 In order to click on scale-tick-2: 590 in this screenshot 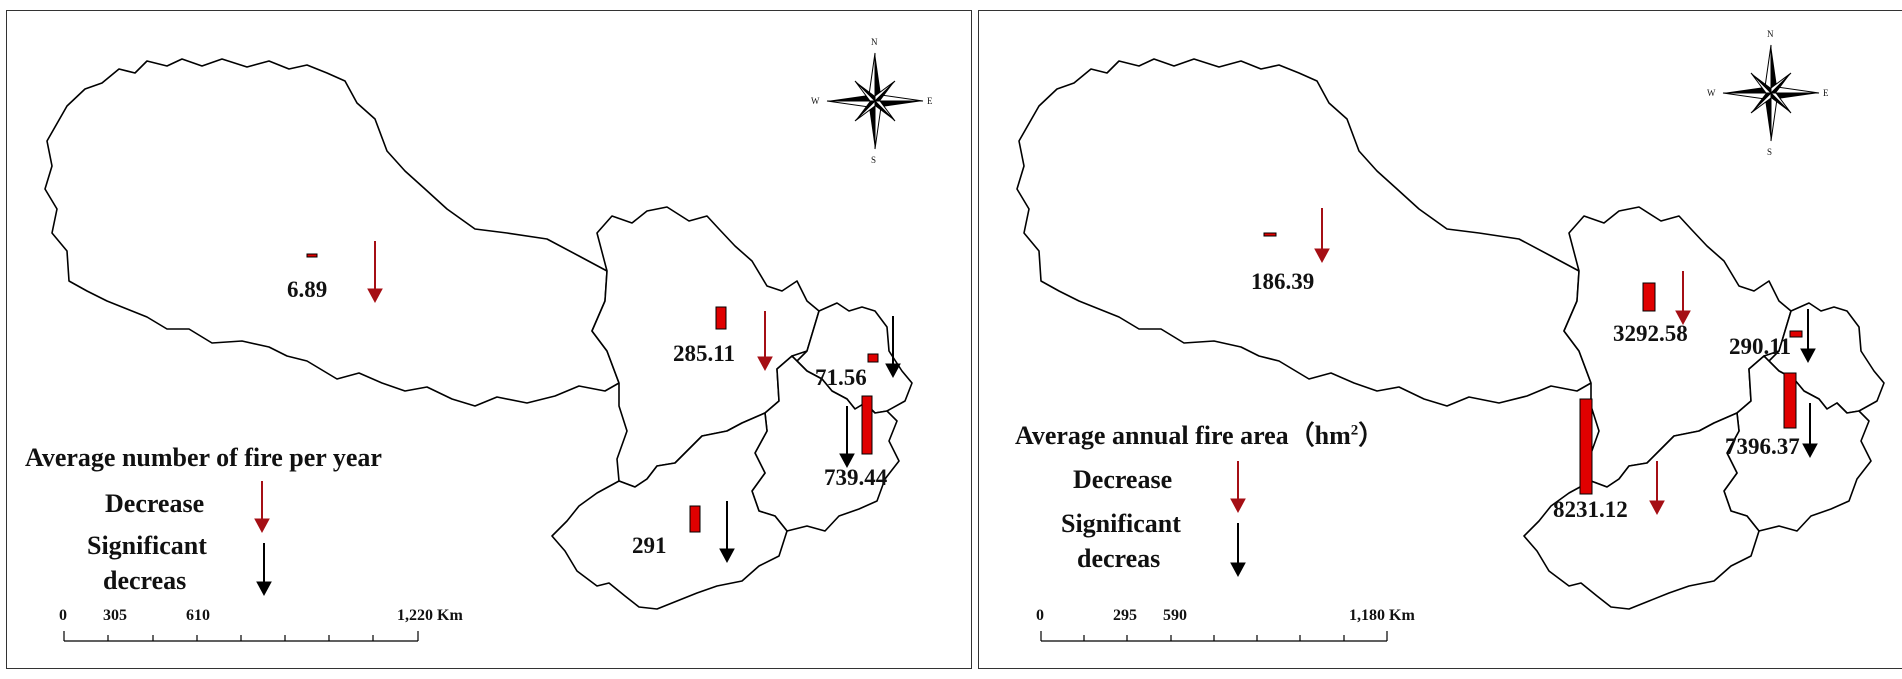, I will do `click(1175, 615)`.